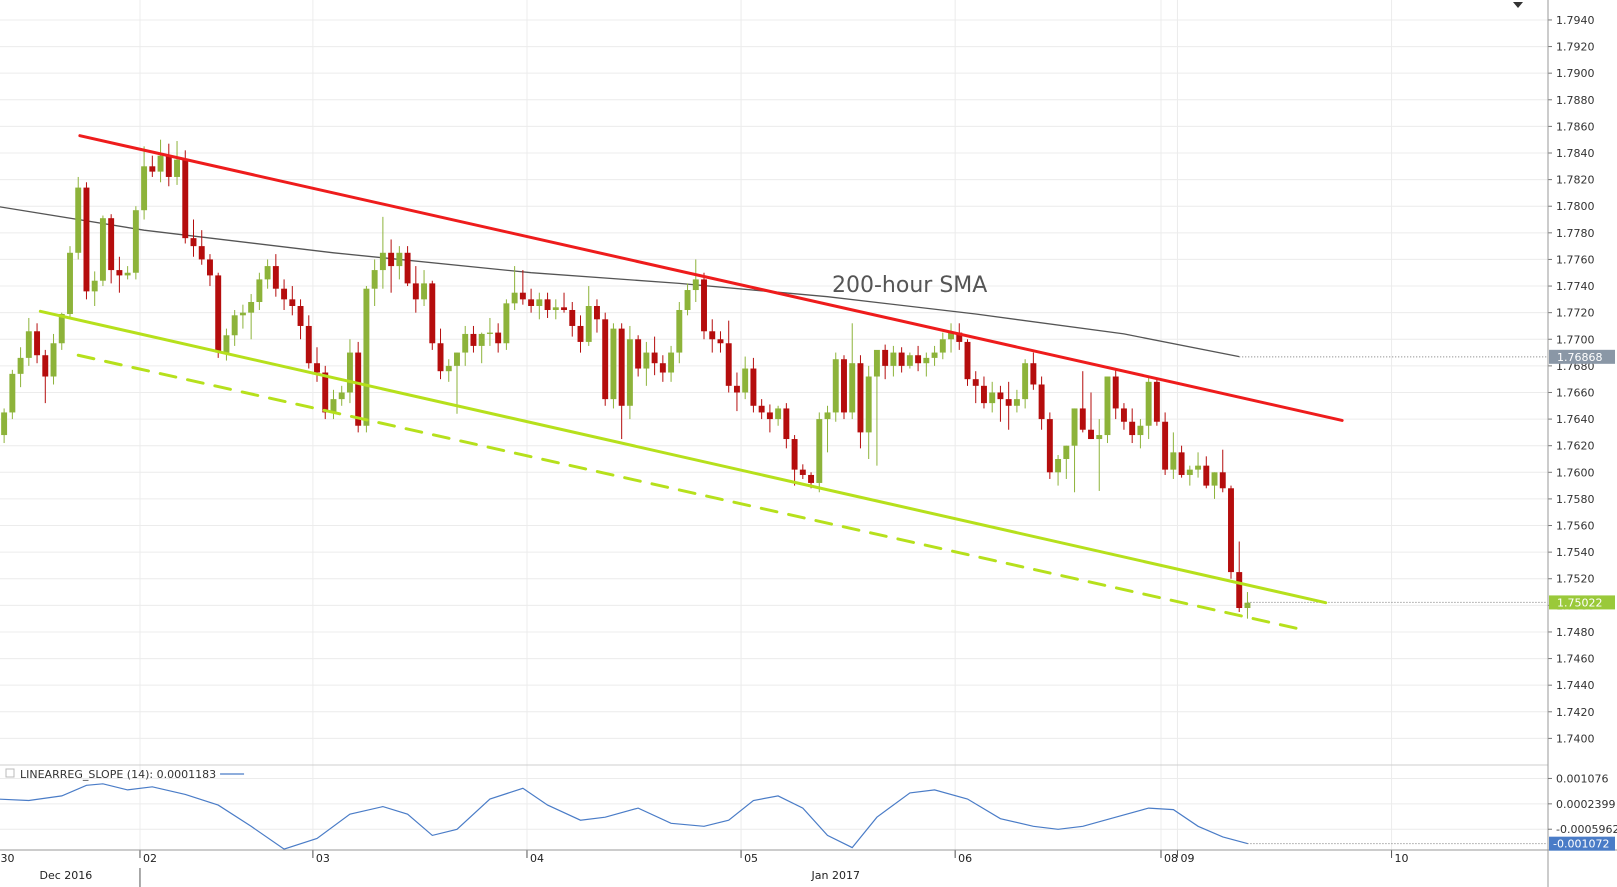 Image resolution: width=1617 pixels, height=887 pixels. Describe the element at coordinates (835, 875) in the screenshot. I see `month-label: Jan 2017` at that location.